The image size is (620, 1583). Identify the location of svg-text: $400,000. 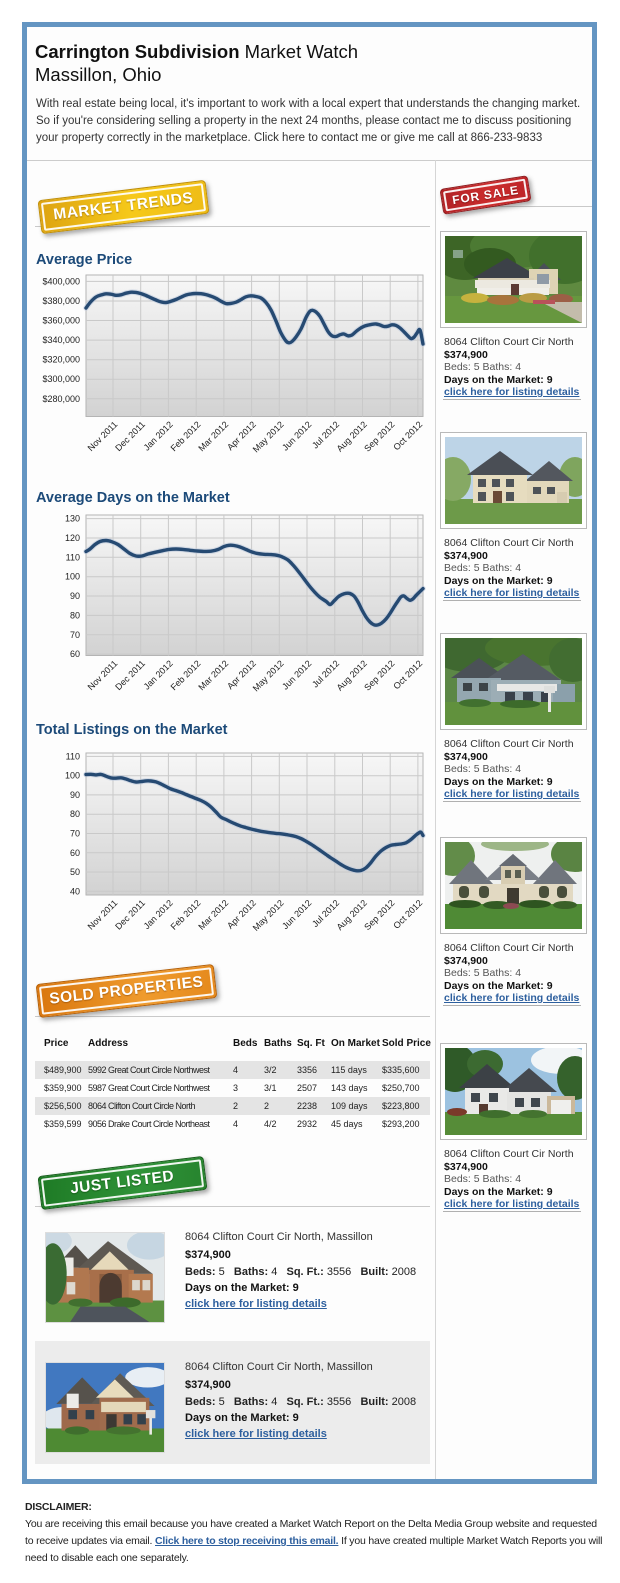
(61, 281).